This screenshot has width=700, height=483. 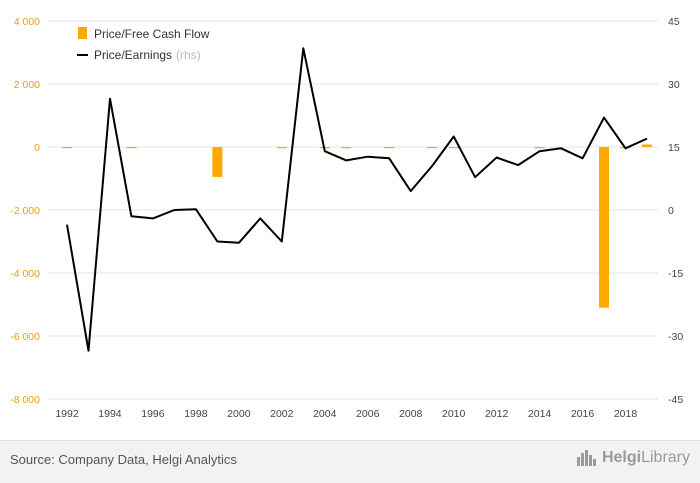 What do you see at coordinates (586, 458) in the screenshot?
I see `skyline-icon` at bounding box center [586, 458].